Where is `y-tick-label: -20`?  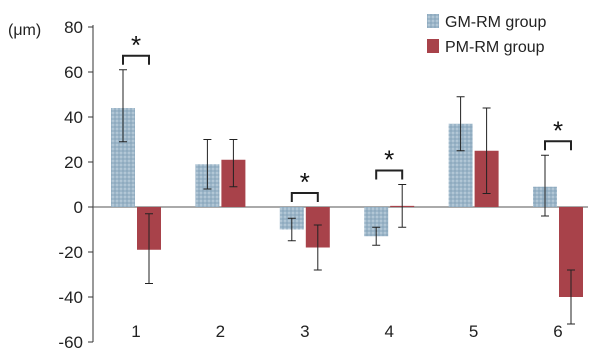 y-tick-label: -20 is located at coordinates (70, 252).